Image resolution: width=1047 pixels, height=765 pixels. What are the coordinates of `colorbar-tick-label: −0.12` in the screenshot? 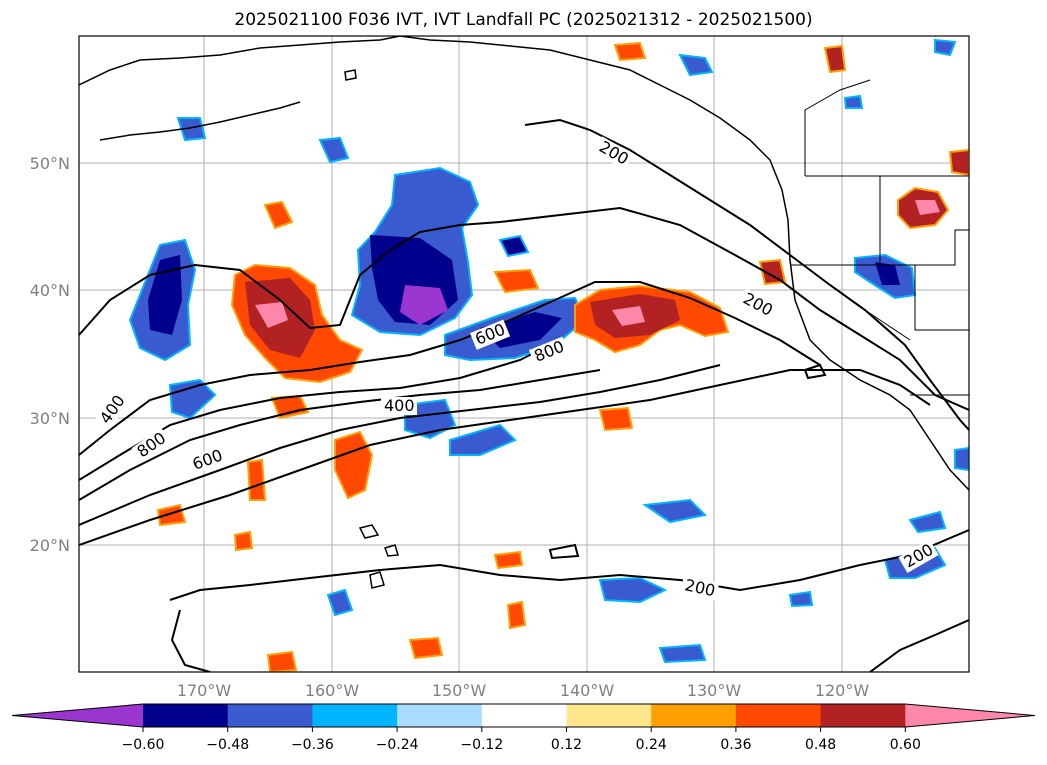 It's located at (481, 745).